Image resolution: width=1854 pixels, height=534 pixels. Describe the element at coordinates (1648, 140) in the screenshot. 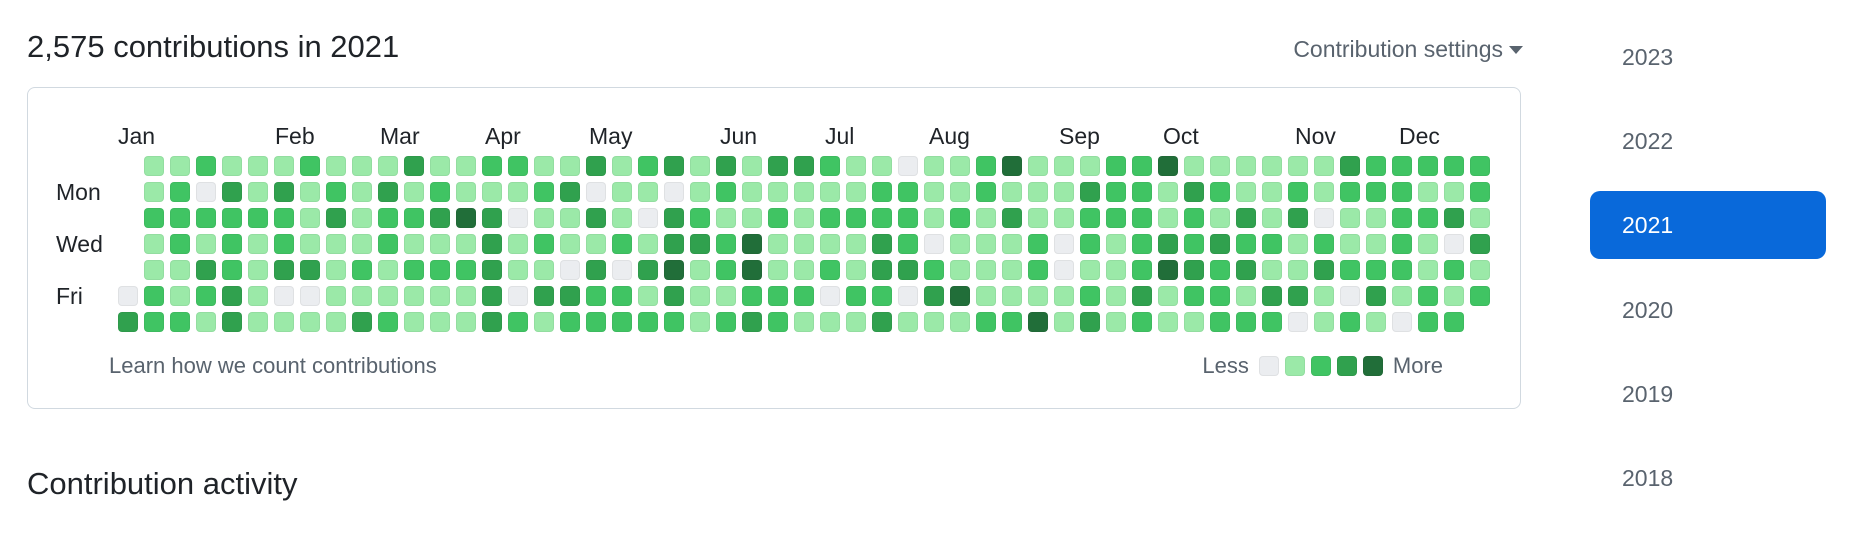

I see `year-link-2022: 2022` at that location.